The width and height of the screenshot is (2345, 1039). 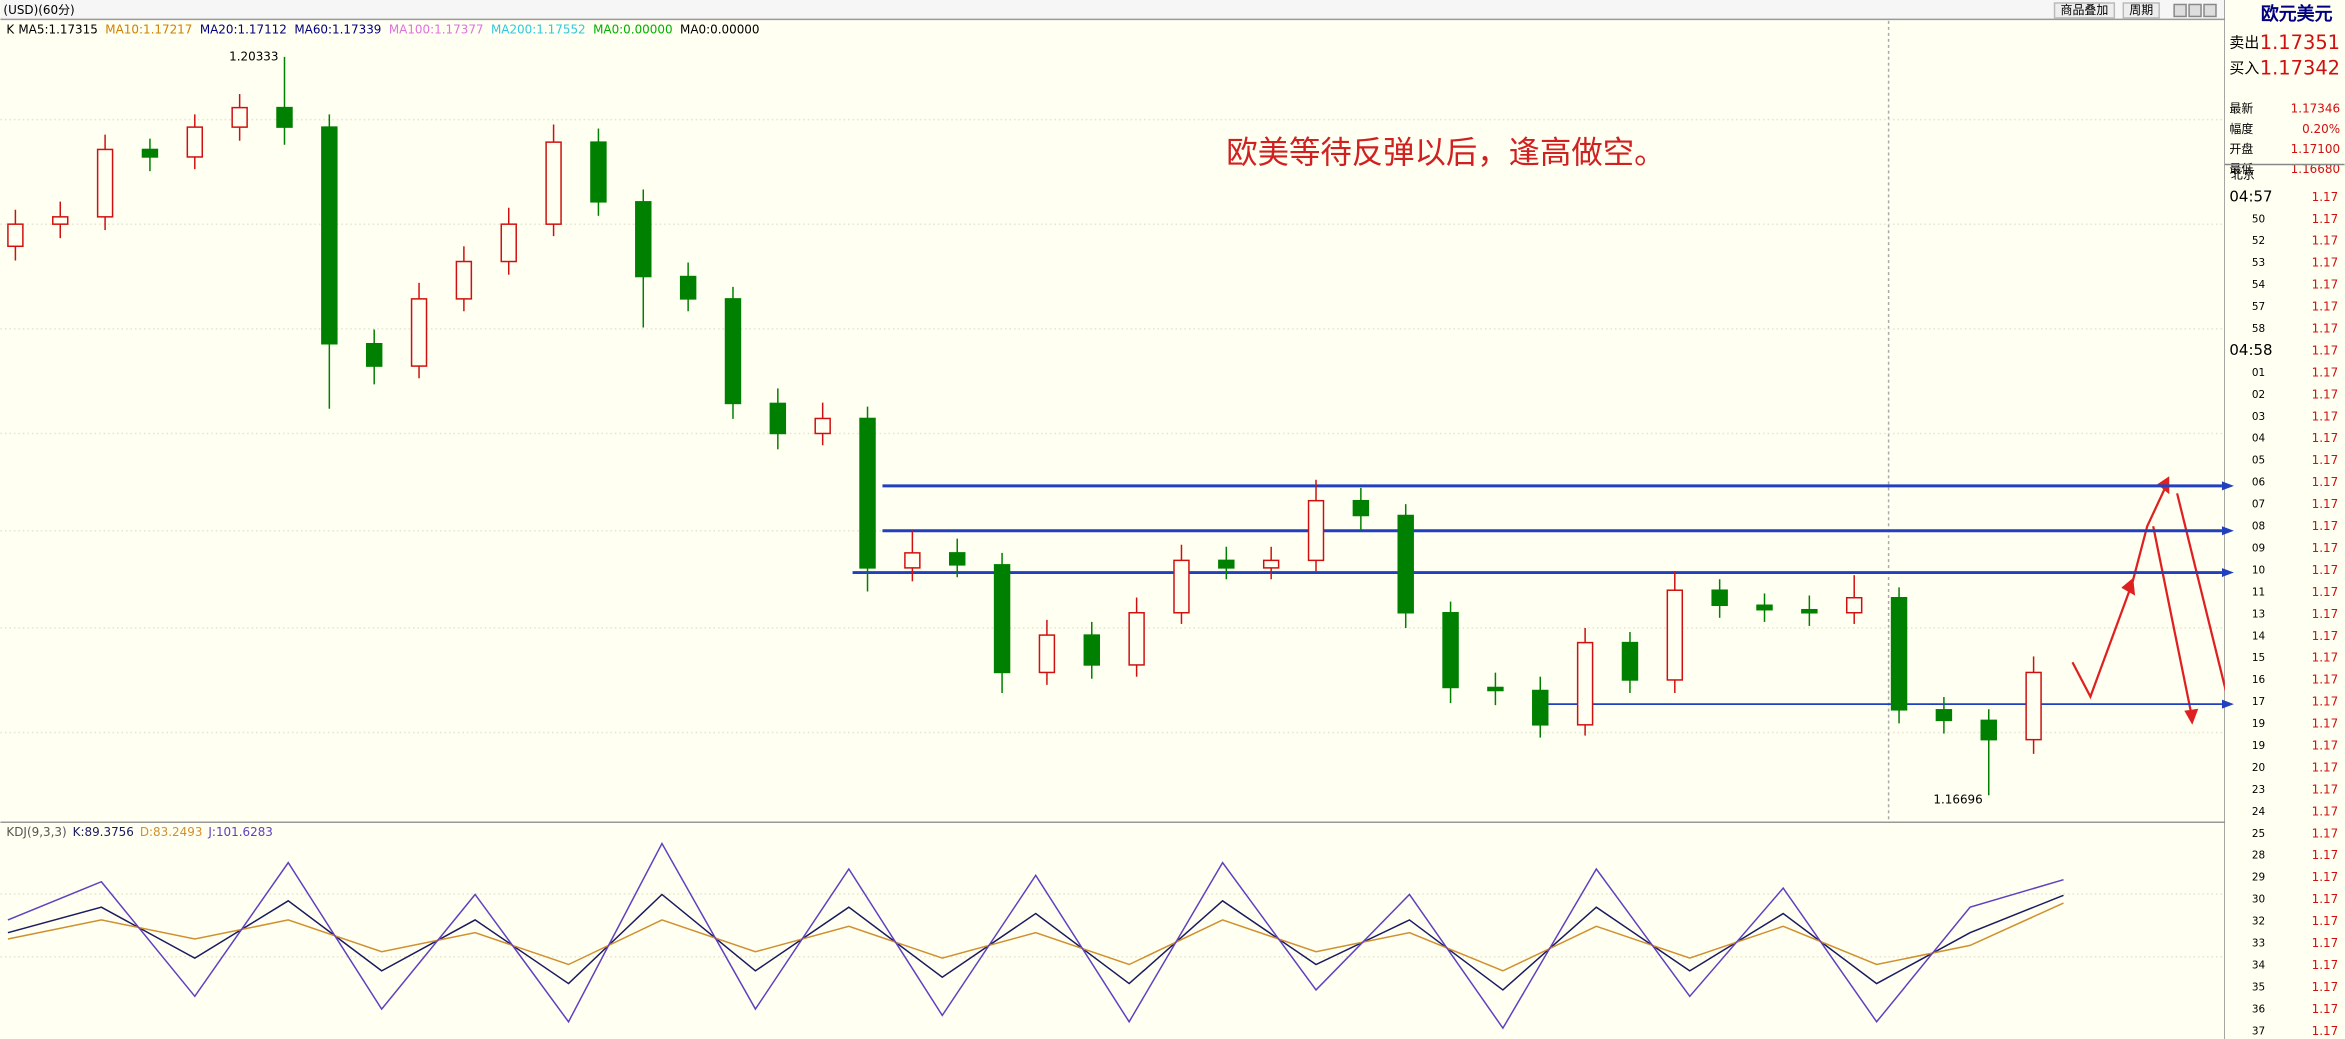 What do you see at coordinates (2258, 329) in the screenshot?
I see `tick-time: 58` at bounding box center [2258, 329].